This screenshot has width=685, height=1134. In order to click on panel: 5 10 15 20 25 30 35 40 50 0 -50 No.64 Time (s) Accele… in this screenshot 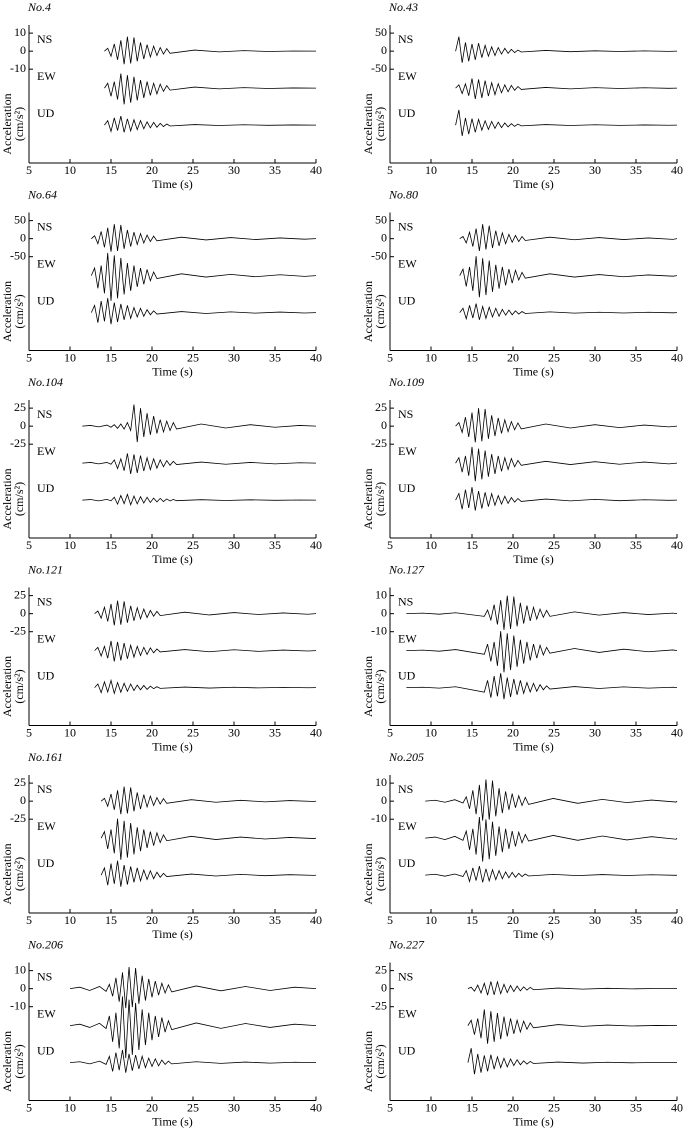, I will do `click(161, 282)`.